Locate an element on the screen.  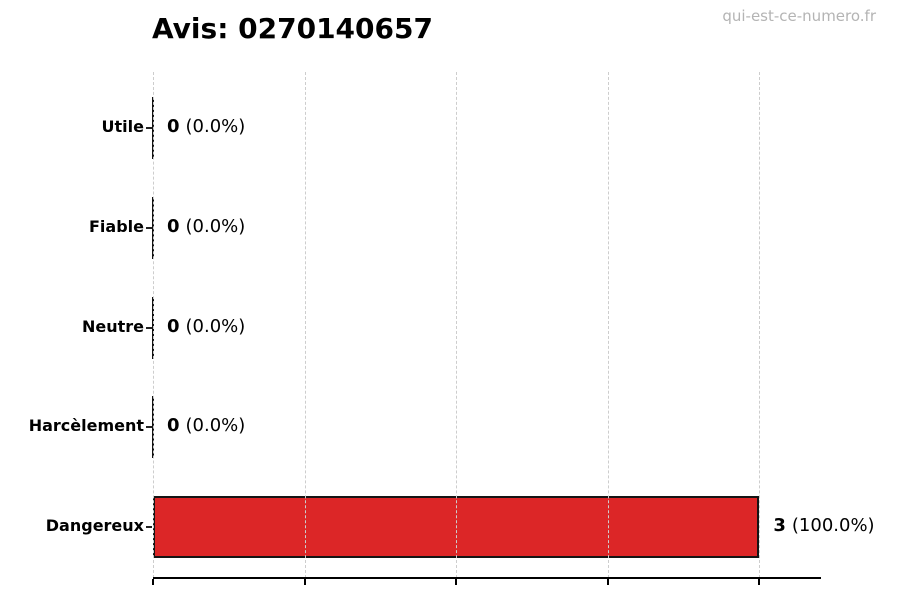
chart-title: Avis: 0270140657 is located at coordinates (292, 28).